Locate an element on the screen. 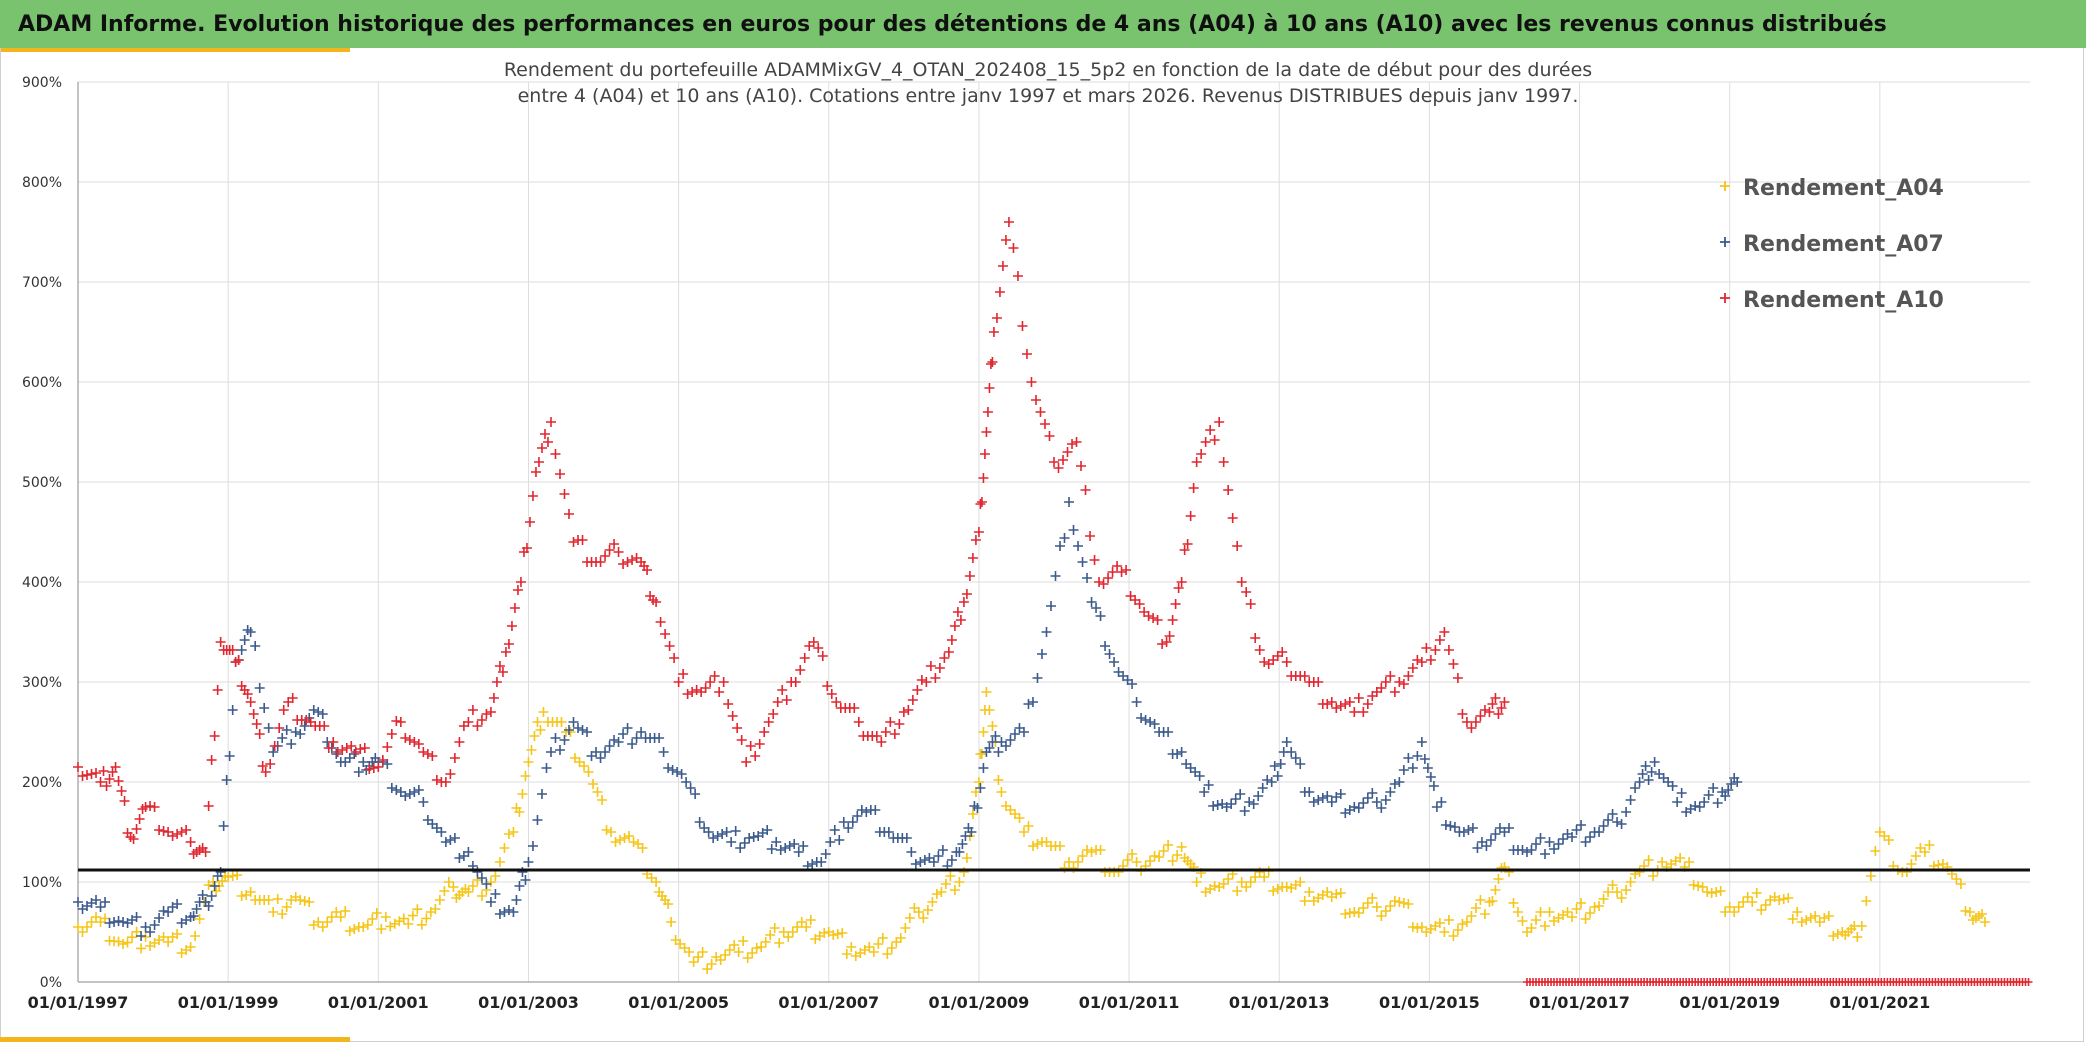 The width and height of the screenshot is (2086, 1043). x-tick-label: 01/01/2019 is located at coordinates (1729, 1002).